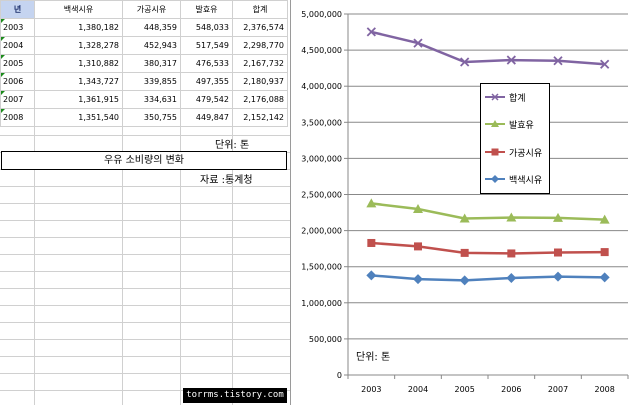  Describe the element at coordinates (495, 123) in the screenshot. I see `legend-triangle-marker-icon` at that location.